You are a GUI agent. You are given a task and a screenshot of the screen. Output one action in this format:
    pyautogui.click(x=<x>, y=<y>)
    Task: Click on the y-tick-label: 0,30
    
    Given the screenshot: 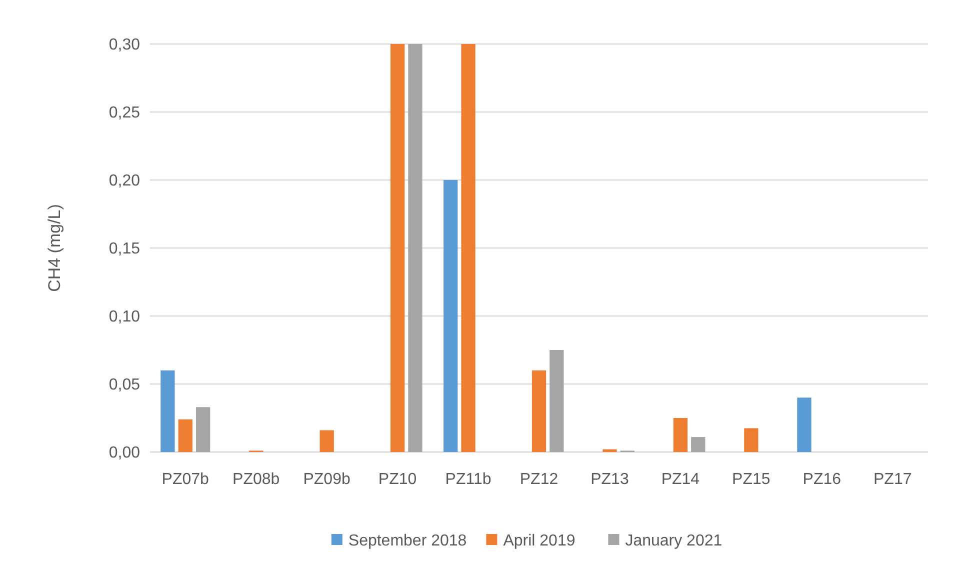 What is the action you would take?
    pyautogui.click(x=124, y=45)
    